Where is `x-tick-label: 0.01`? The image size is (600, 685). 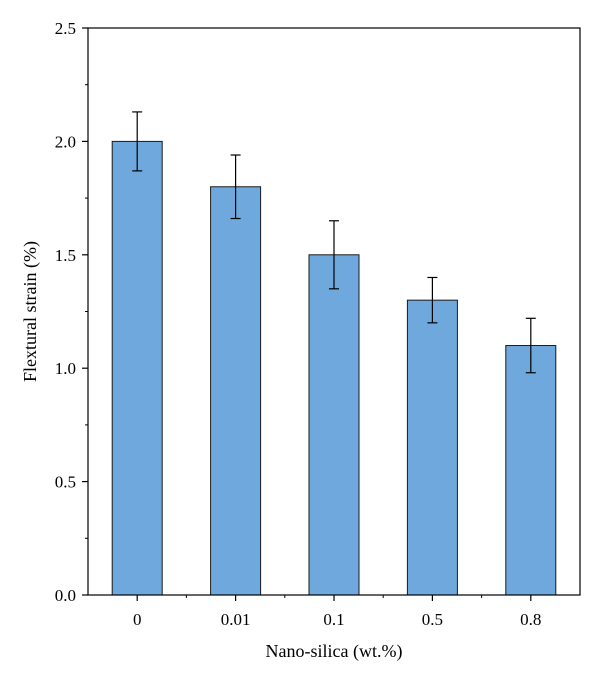 x-tick-label: 0.01 is located at coordinates (236, 619).